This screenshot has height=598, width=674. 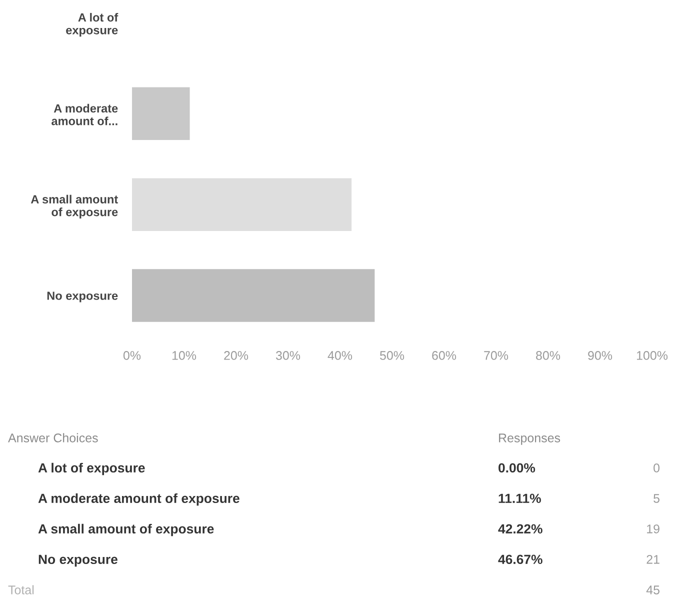 I want to click on text: 21, so click(x=653, y=559).